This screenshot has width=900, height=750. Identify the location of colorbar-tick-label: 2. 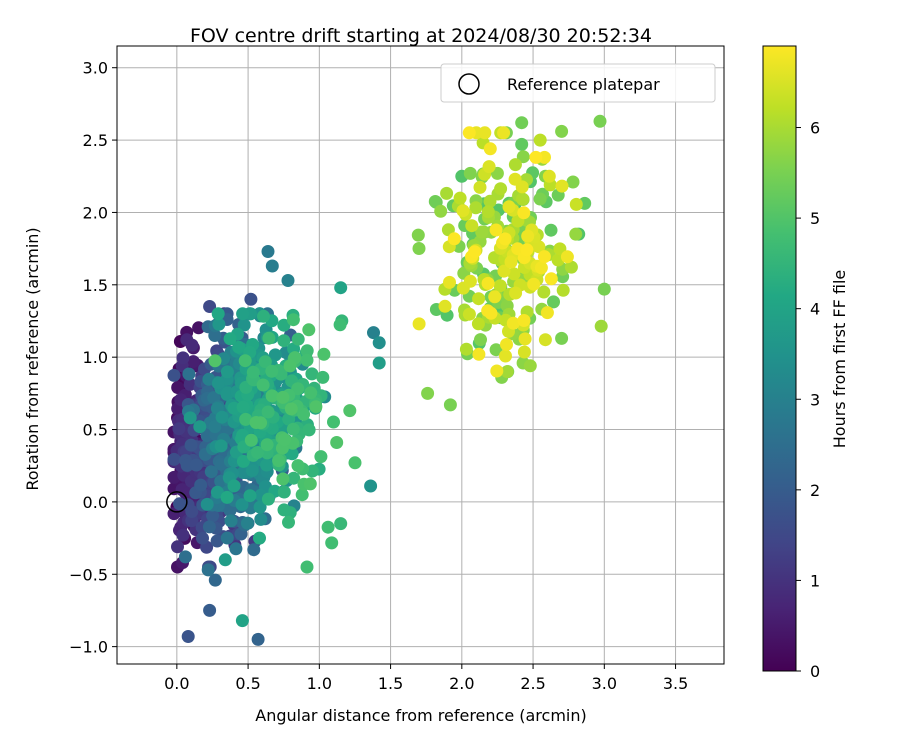
(815, 490).